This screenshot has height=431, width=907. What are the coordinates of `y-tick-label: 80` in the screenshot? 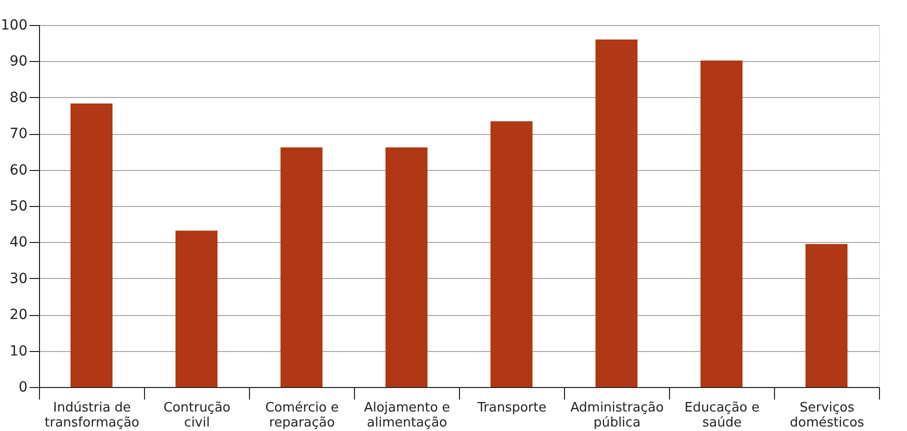 It's located at (19, 98).